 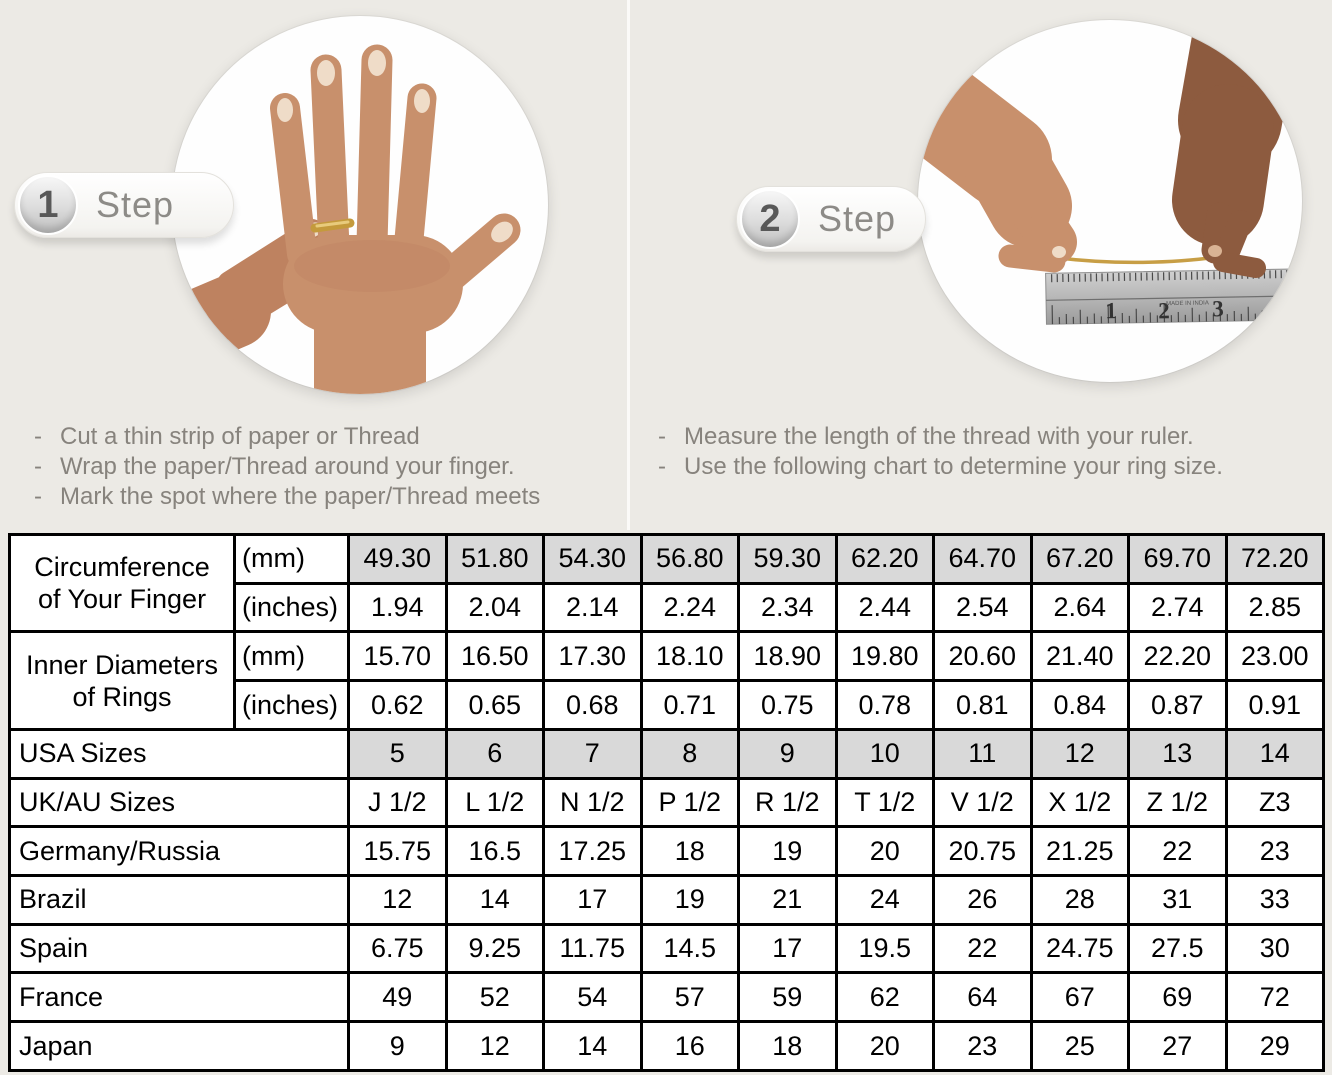 What do you see at coordinates (1079, 607) in the screenshot?
I see `value-cell: 2.64` at bounding box center [1079, 607].